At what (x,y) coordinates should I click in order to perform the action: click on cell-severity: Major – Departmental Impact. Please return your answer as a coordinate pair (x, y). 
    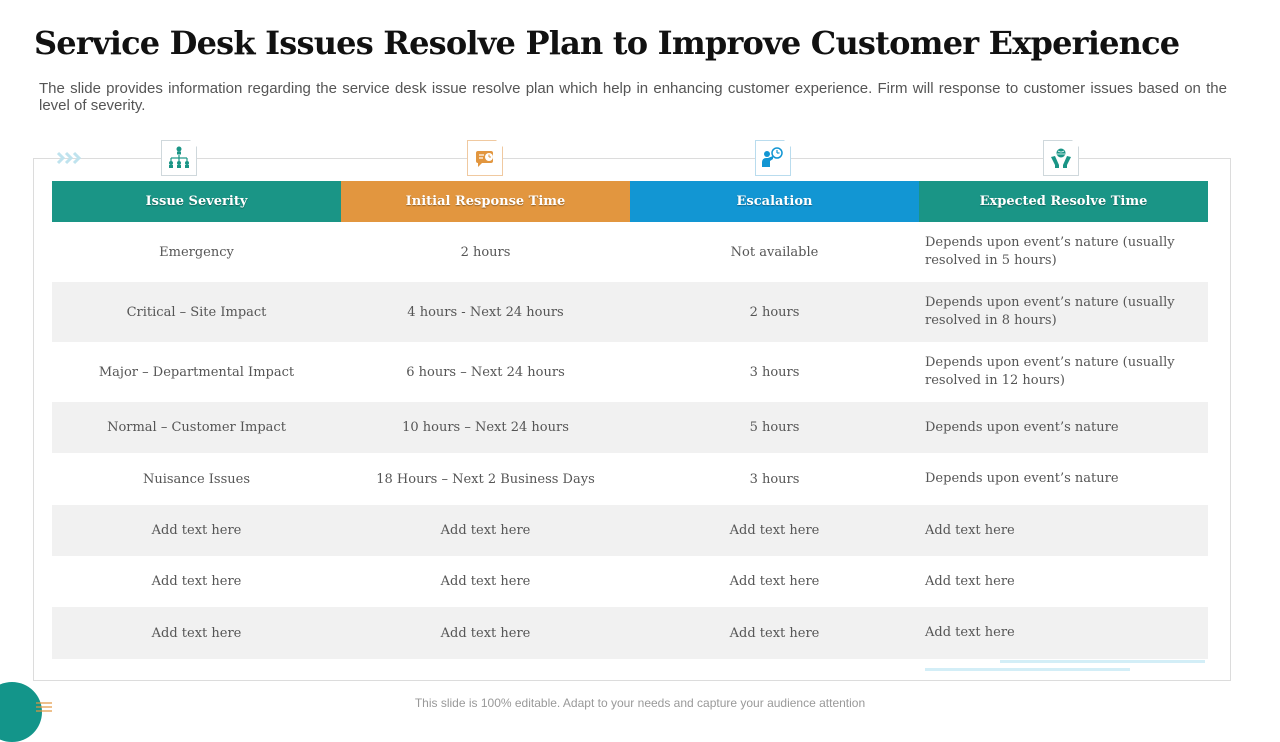
    Looking at the image, I should click on (196, 372).